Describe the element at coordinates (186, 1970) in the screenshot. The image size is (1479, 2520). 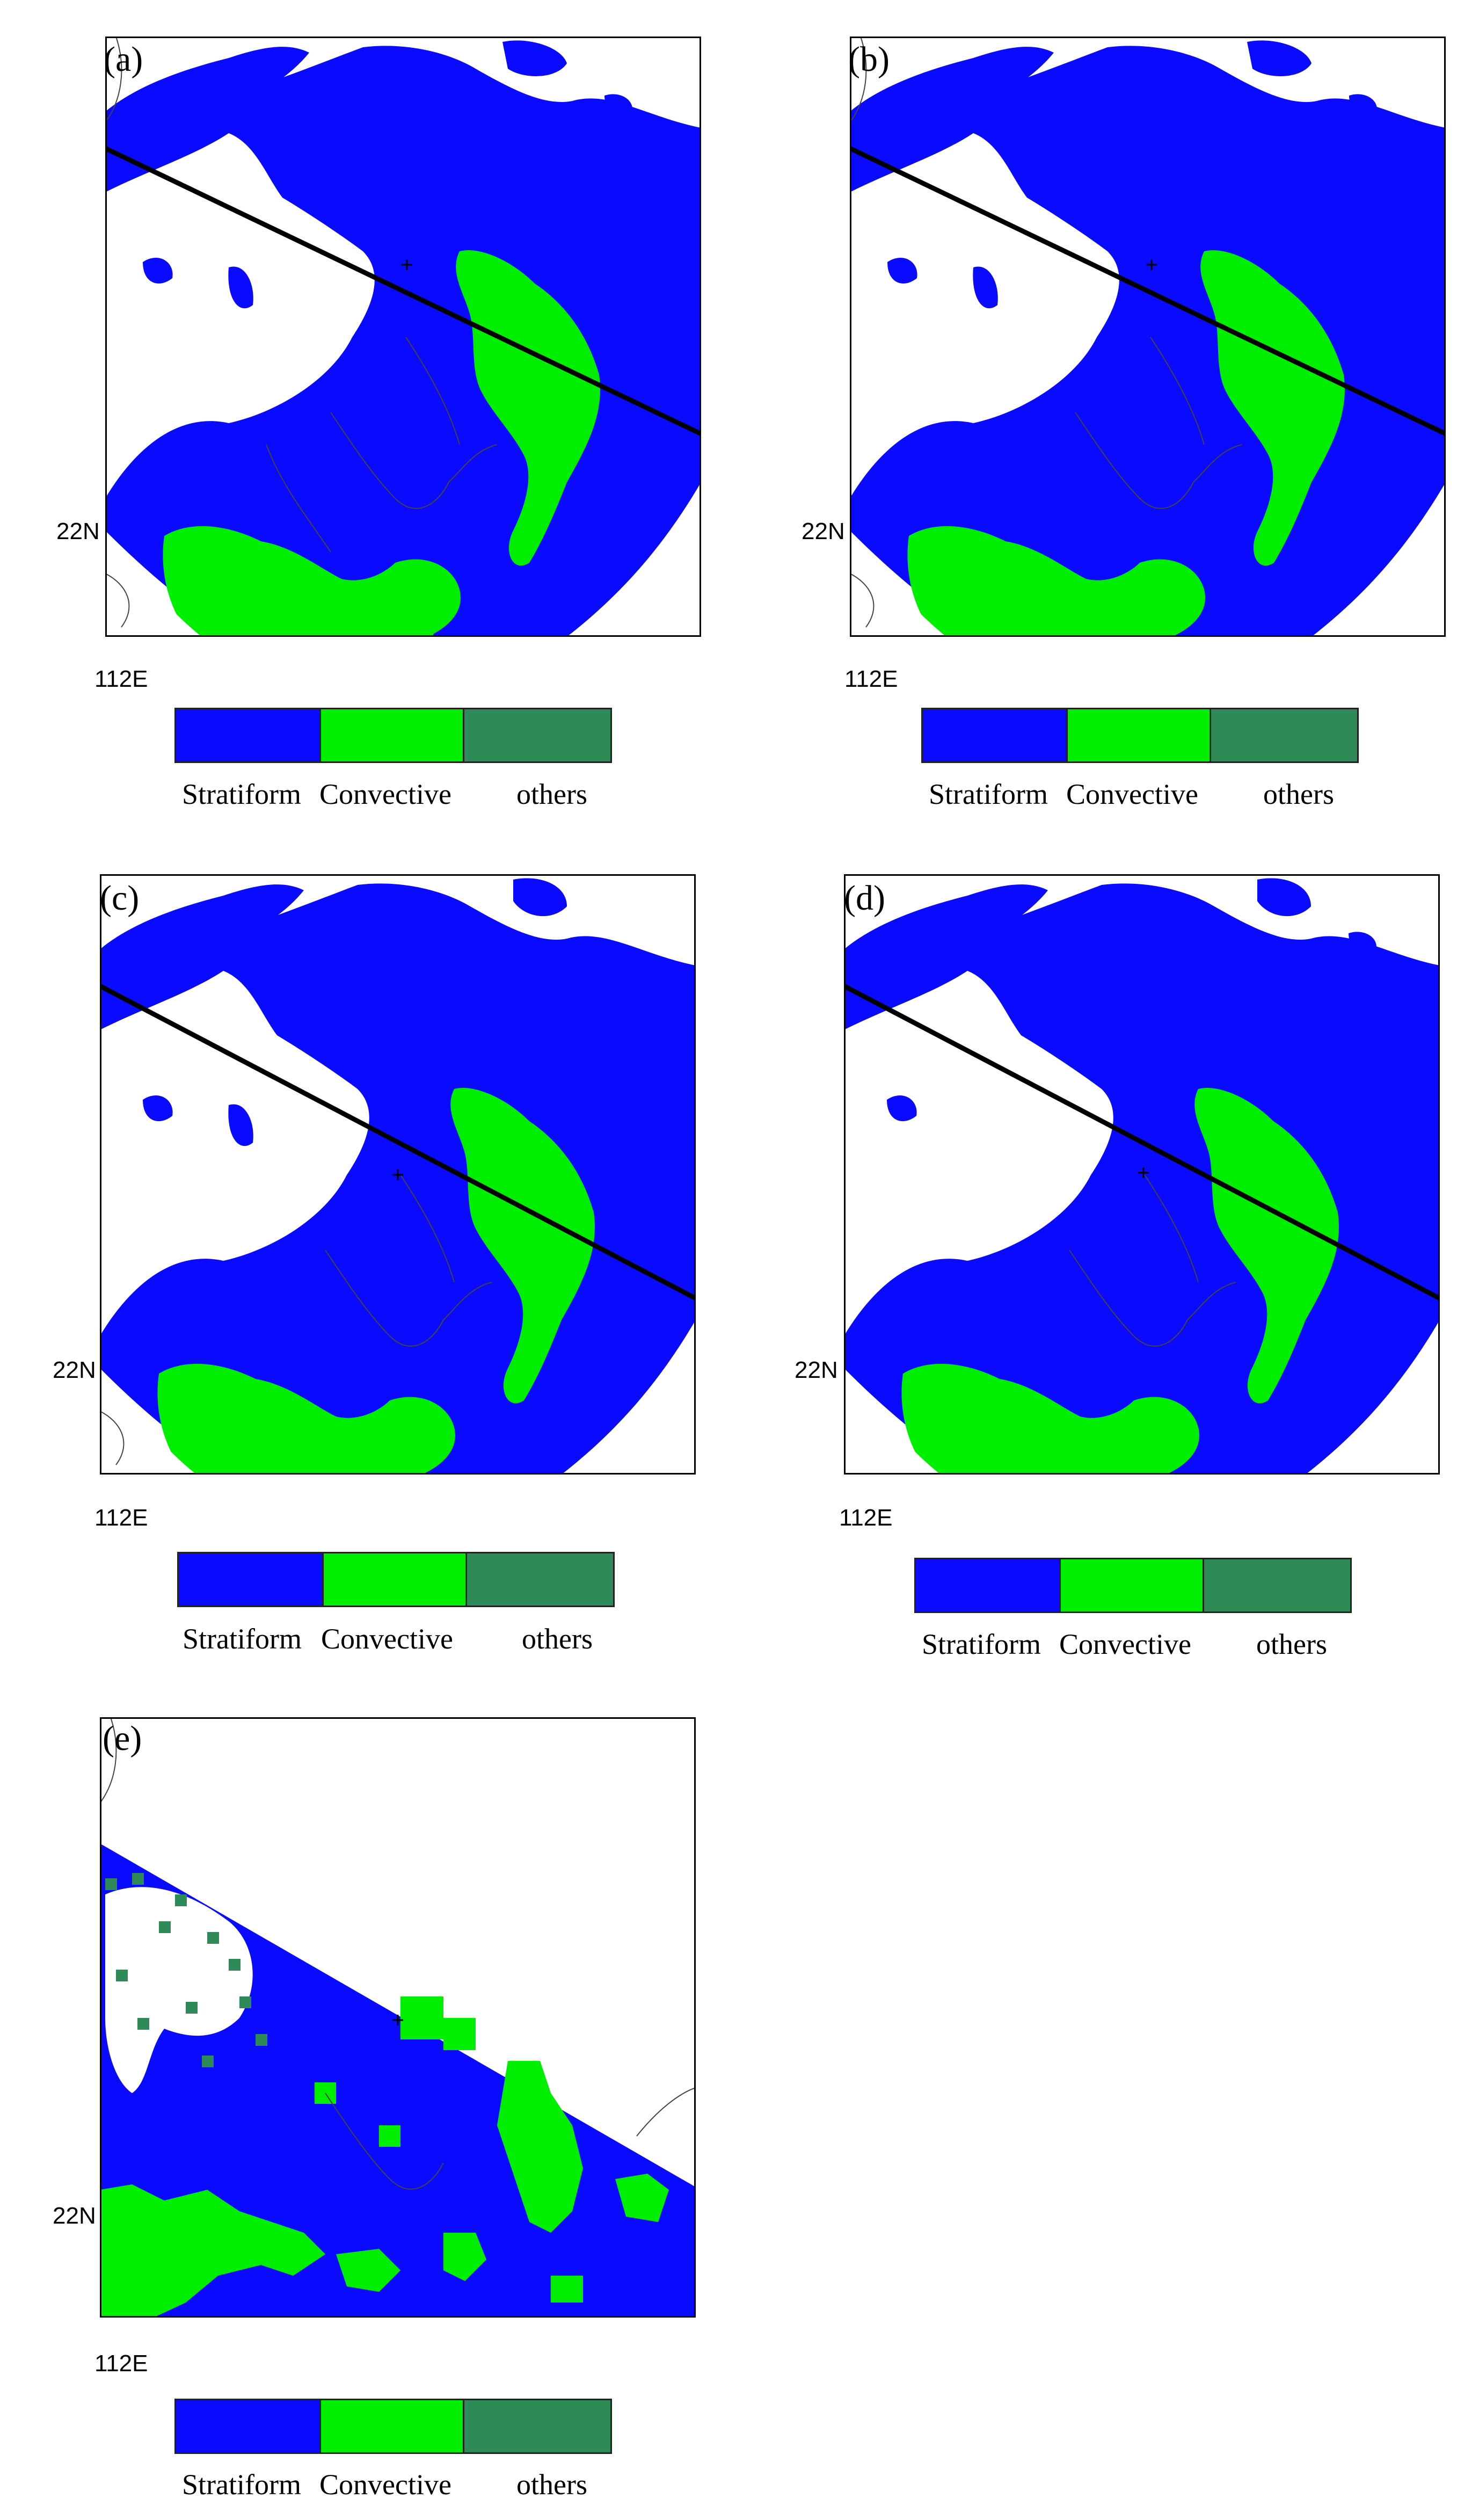
I see `others-pixels` at that location.